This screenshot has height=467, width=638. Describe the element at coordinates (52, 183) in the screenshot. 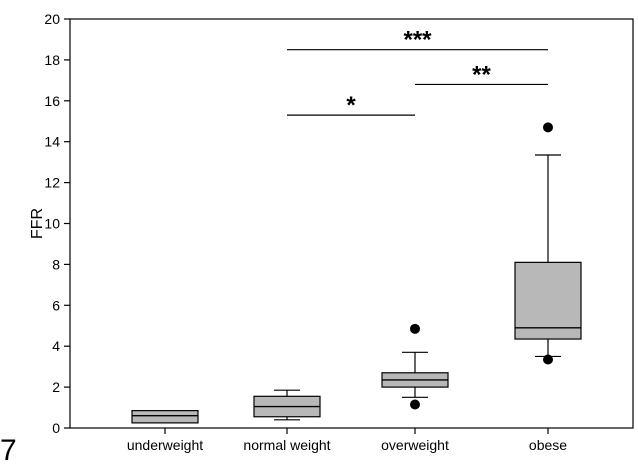

I see `y-tick-label: 12` at that location.